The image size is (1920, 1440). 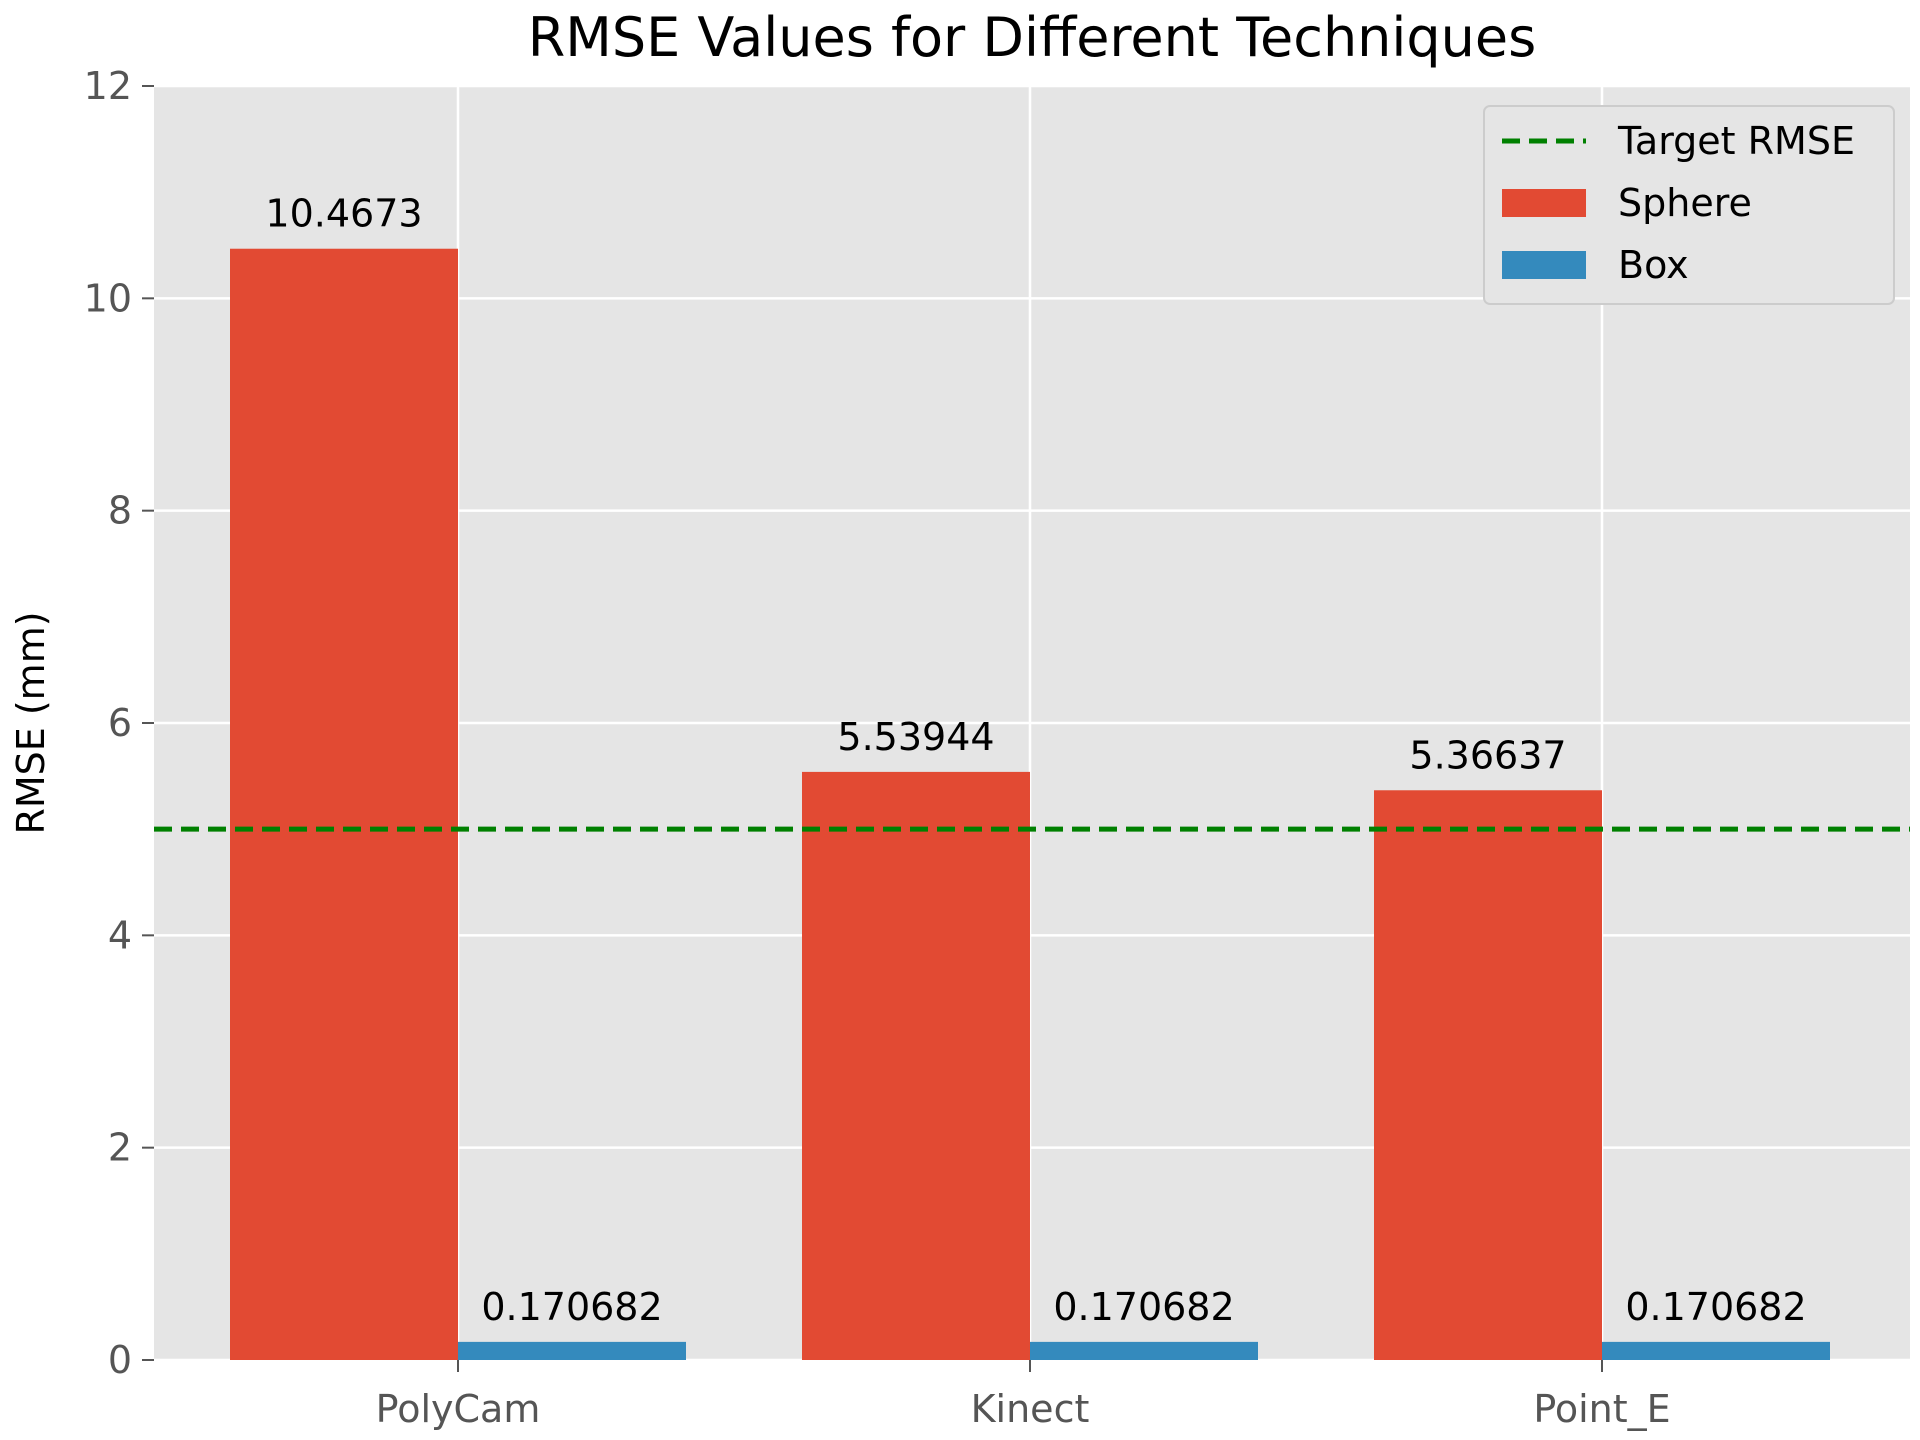 I want to click on y-tick-label: 6, so click(x=120, y=723).